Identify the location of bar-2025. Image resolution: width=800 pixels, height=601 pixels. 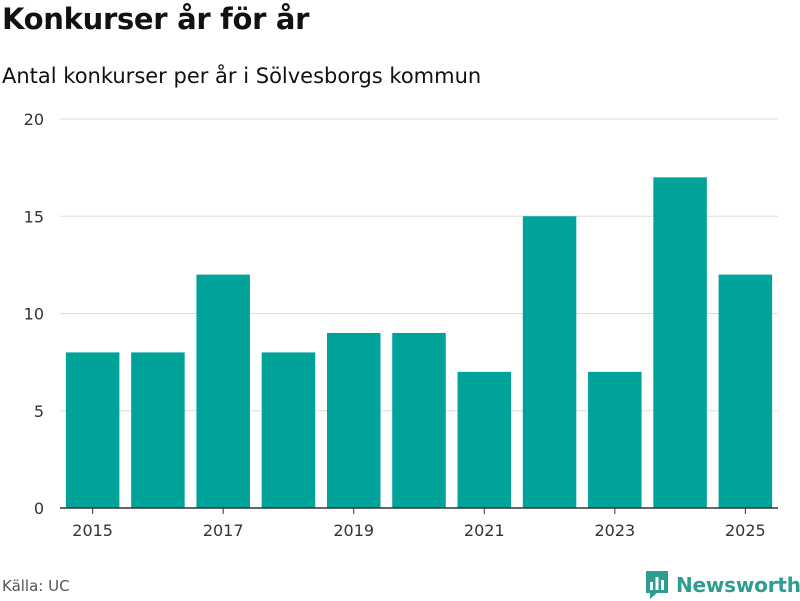
(745, 391).